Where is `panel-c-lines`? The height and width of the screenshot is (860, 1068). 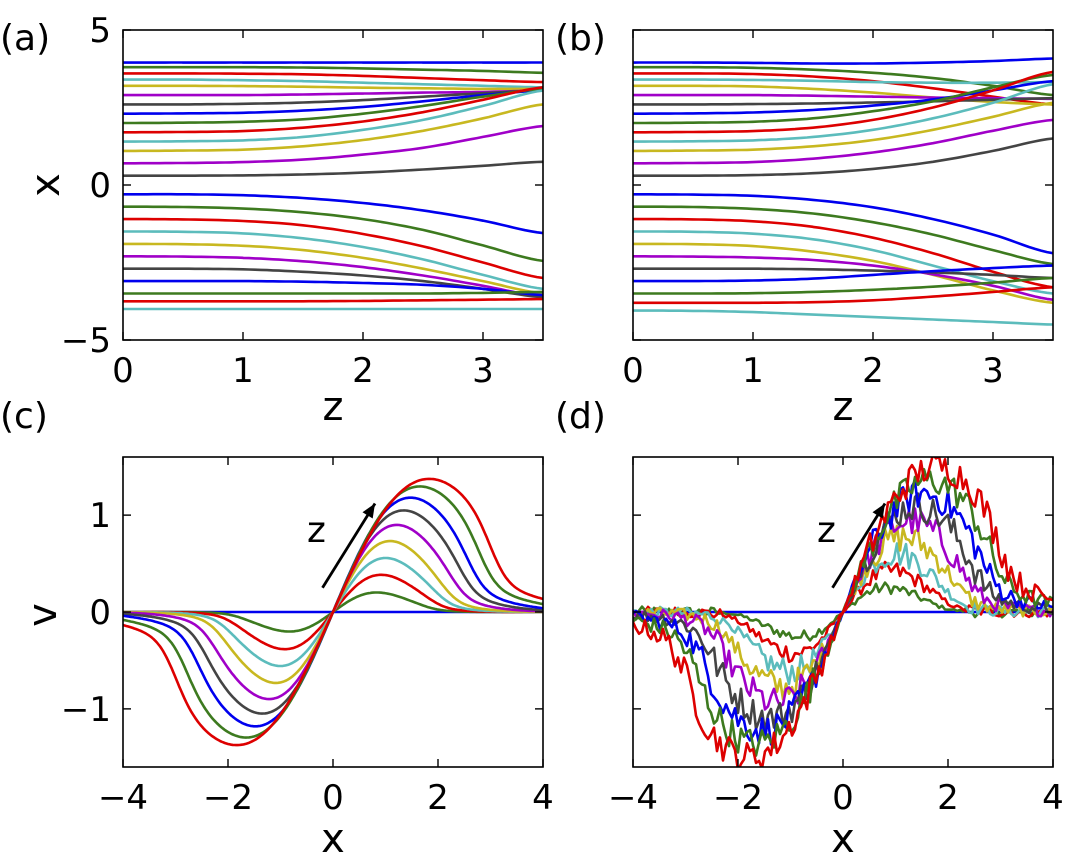
panel-c-lines is located at coordinates (333, 612).